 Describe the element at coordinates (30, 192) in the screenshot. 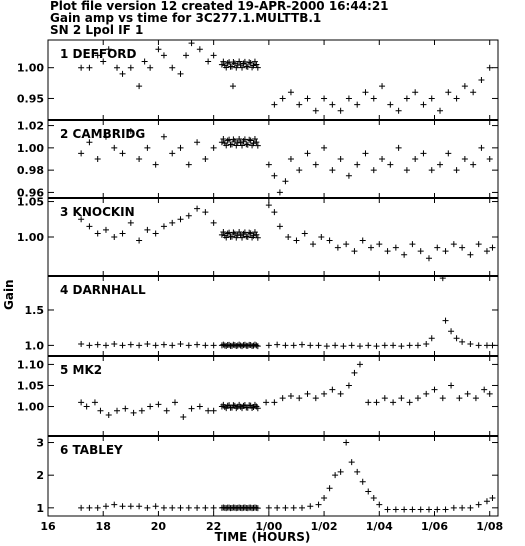

I see `panel-2-ytick-label-0: 0.96` at that location.